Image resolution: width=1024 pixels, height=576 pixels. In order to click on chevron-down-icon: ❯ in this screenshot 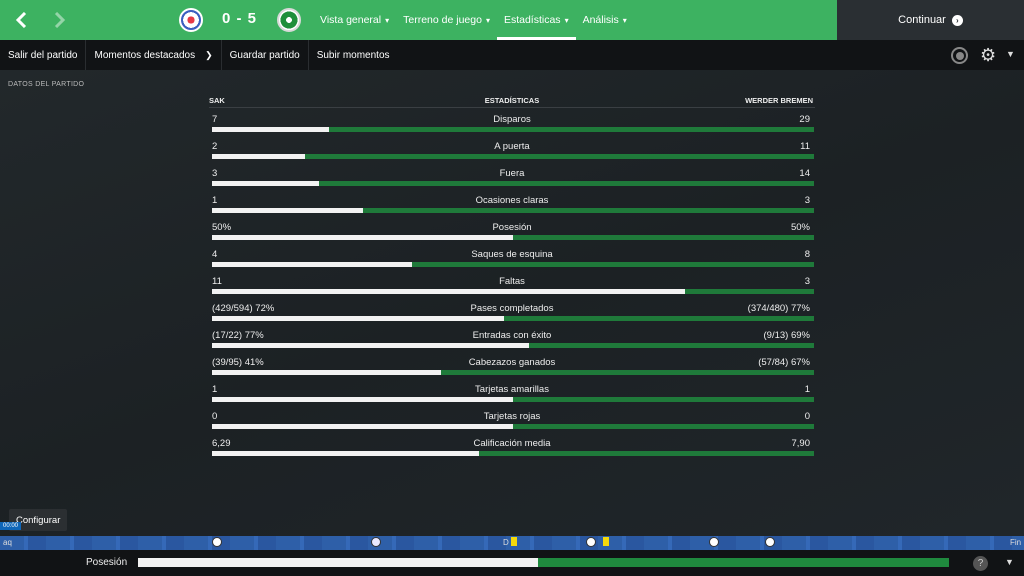, I will do `click(209, 54)`.